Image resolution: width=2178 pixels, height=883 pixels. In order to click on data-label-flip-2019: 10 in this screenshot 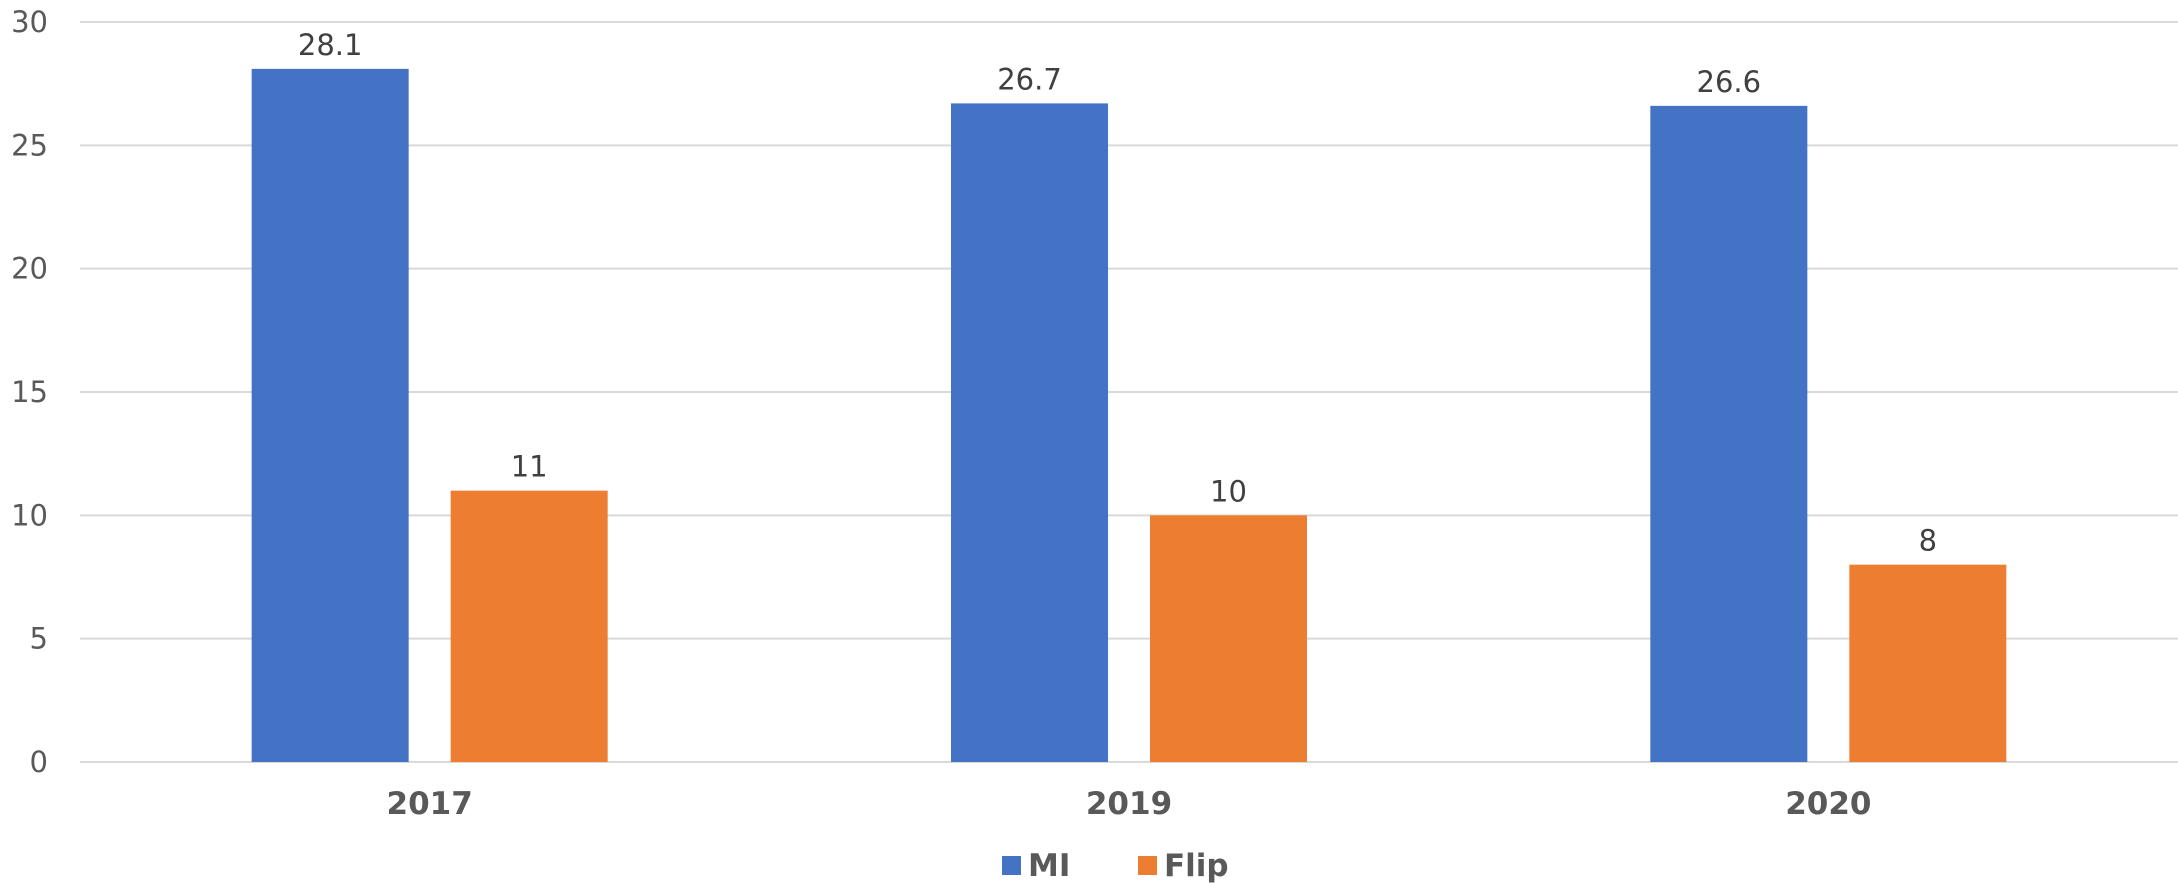, I will do `click(1228, 491)`.